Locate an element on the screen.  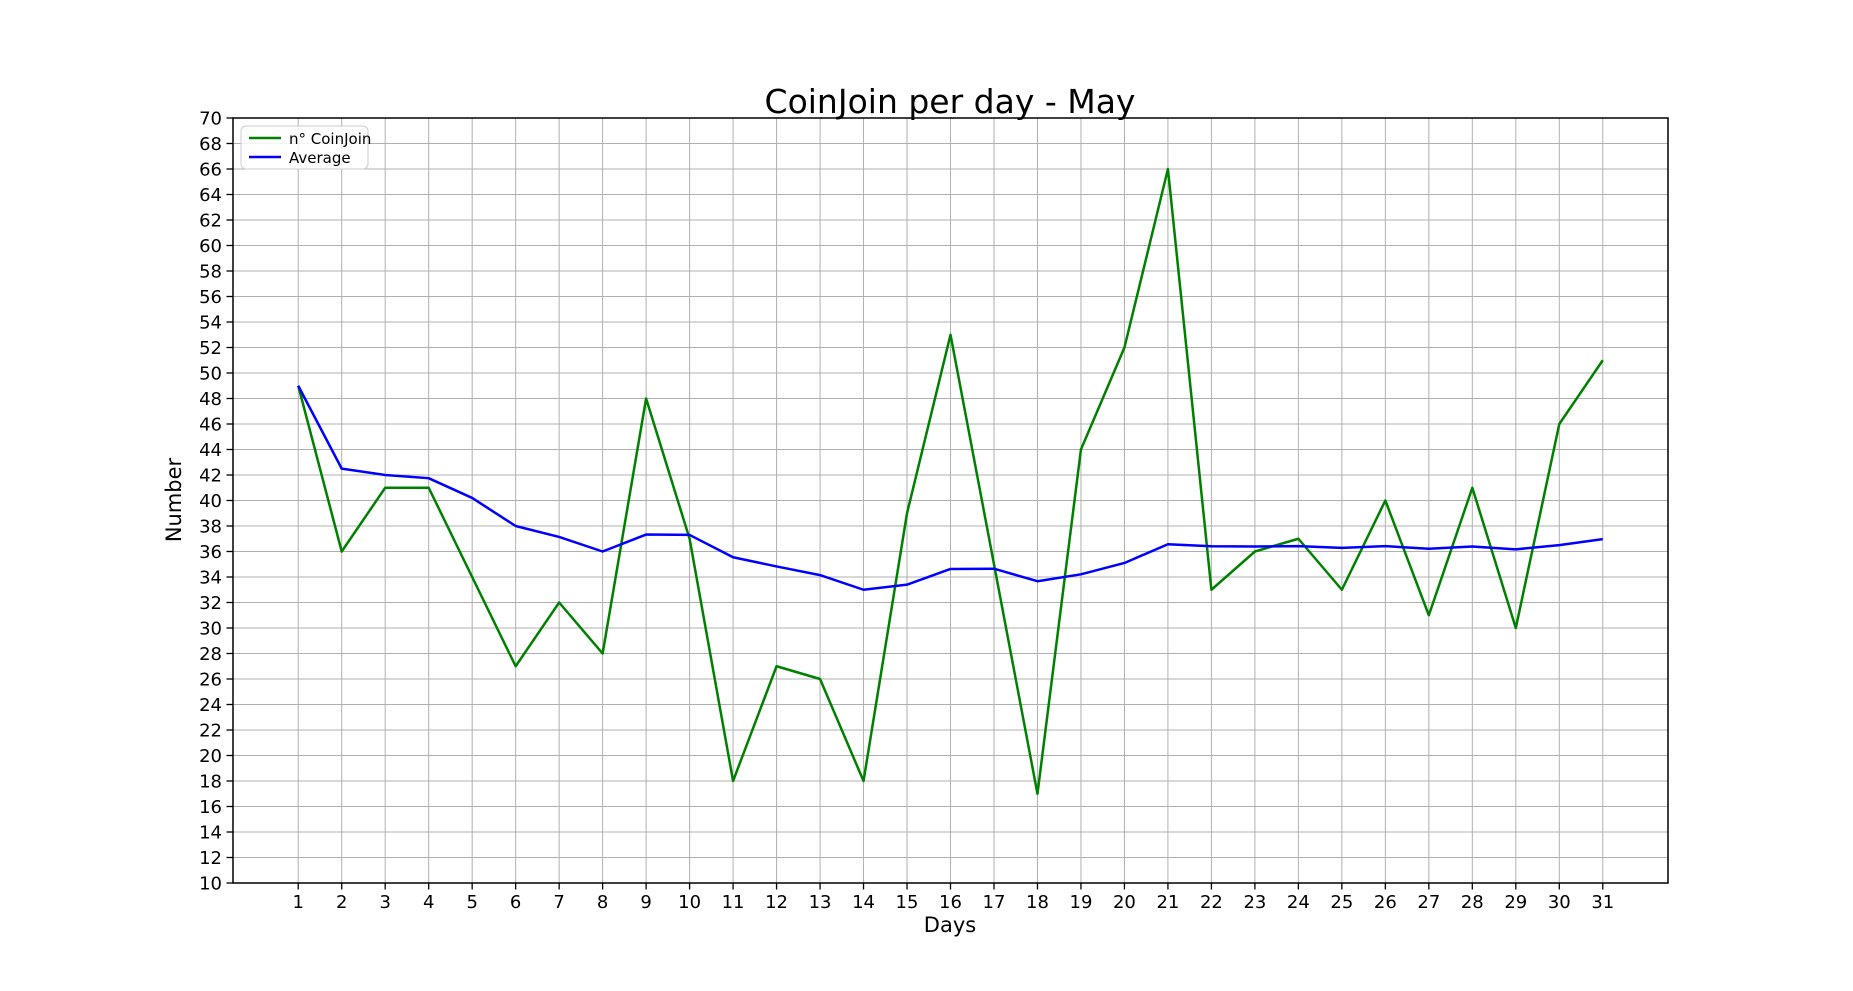
x-tick-label: 20 is located at coordinates (1124, 902).